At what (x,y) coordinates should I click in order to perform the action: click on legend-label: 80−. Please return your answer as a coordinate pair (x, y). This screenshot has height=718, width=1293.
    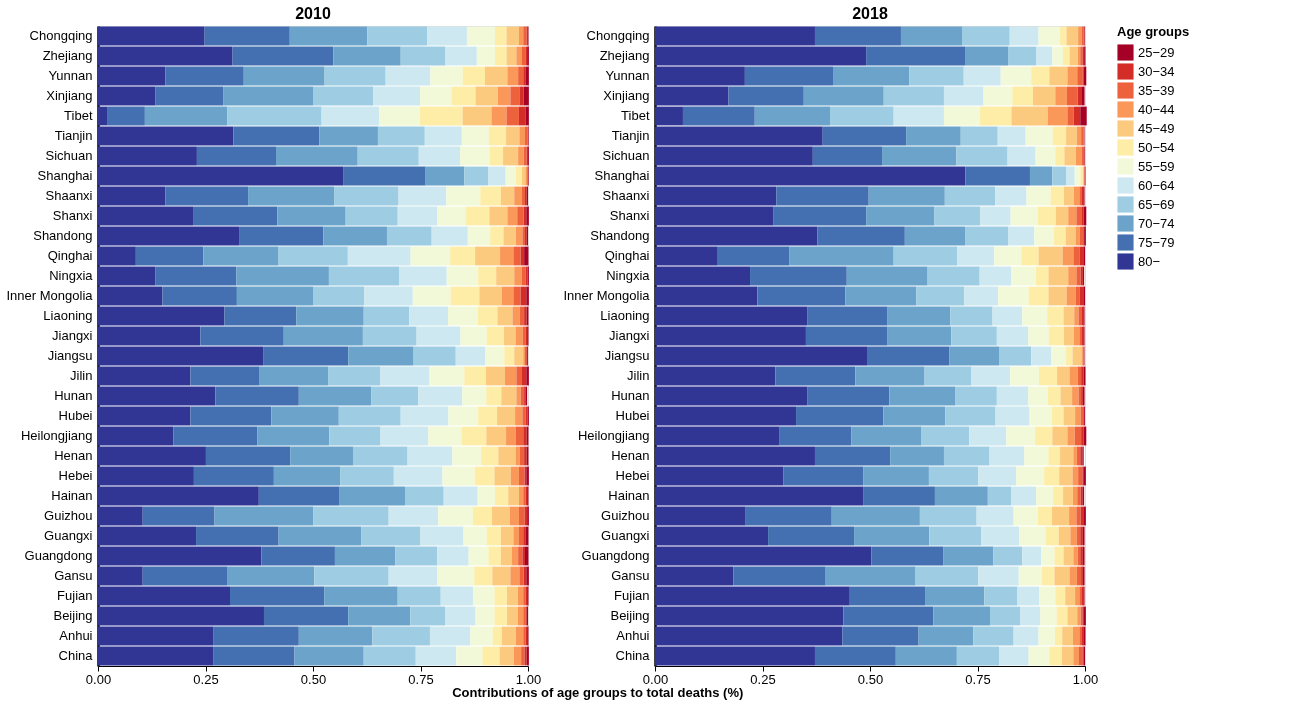
    Looking at the image, I should click on (1149, 261).